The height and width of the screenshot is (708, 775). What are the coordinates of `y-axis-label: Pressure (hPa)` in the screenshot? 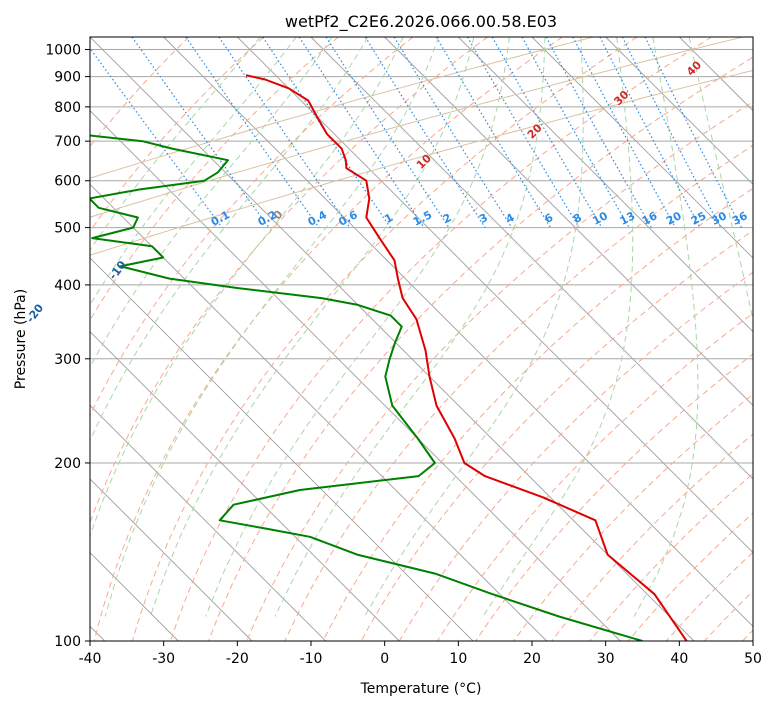 It's located at (21, 339).